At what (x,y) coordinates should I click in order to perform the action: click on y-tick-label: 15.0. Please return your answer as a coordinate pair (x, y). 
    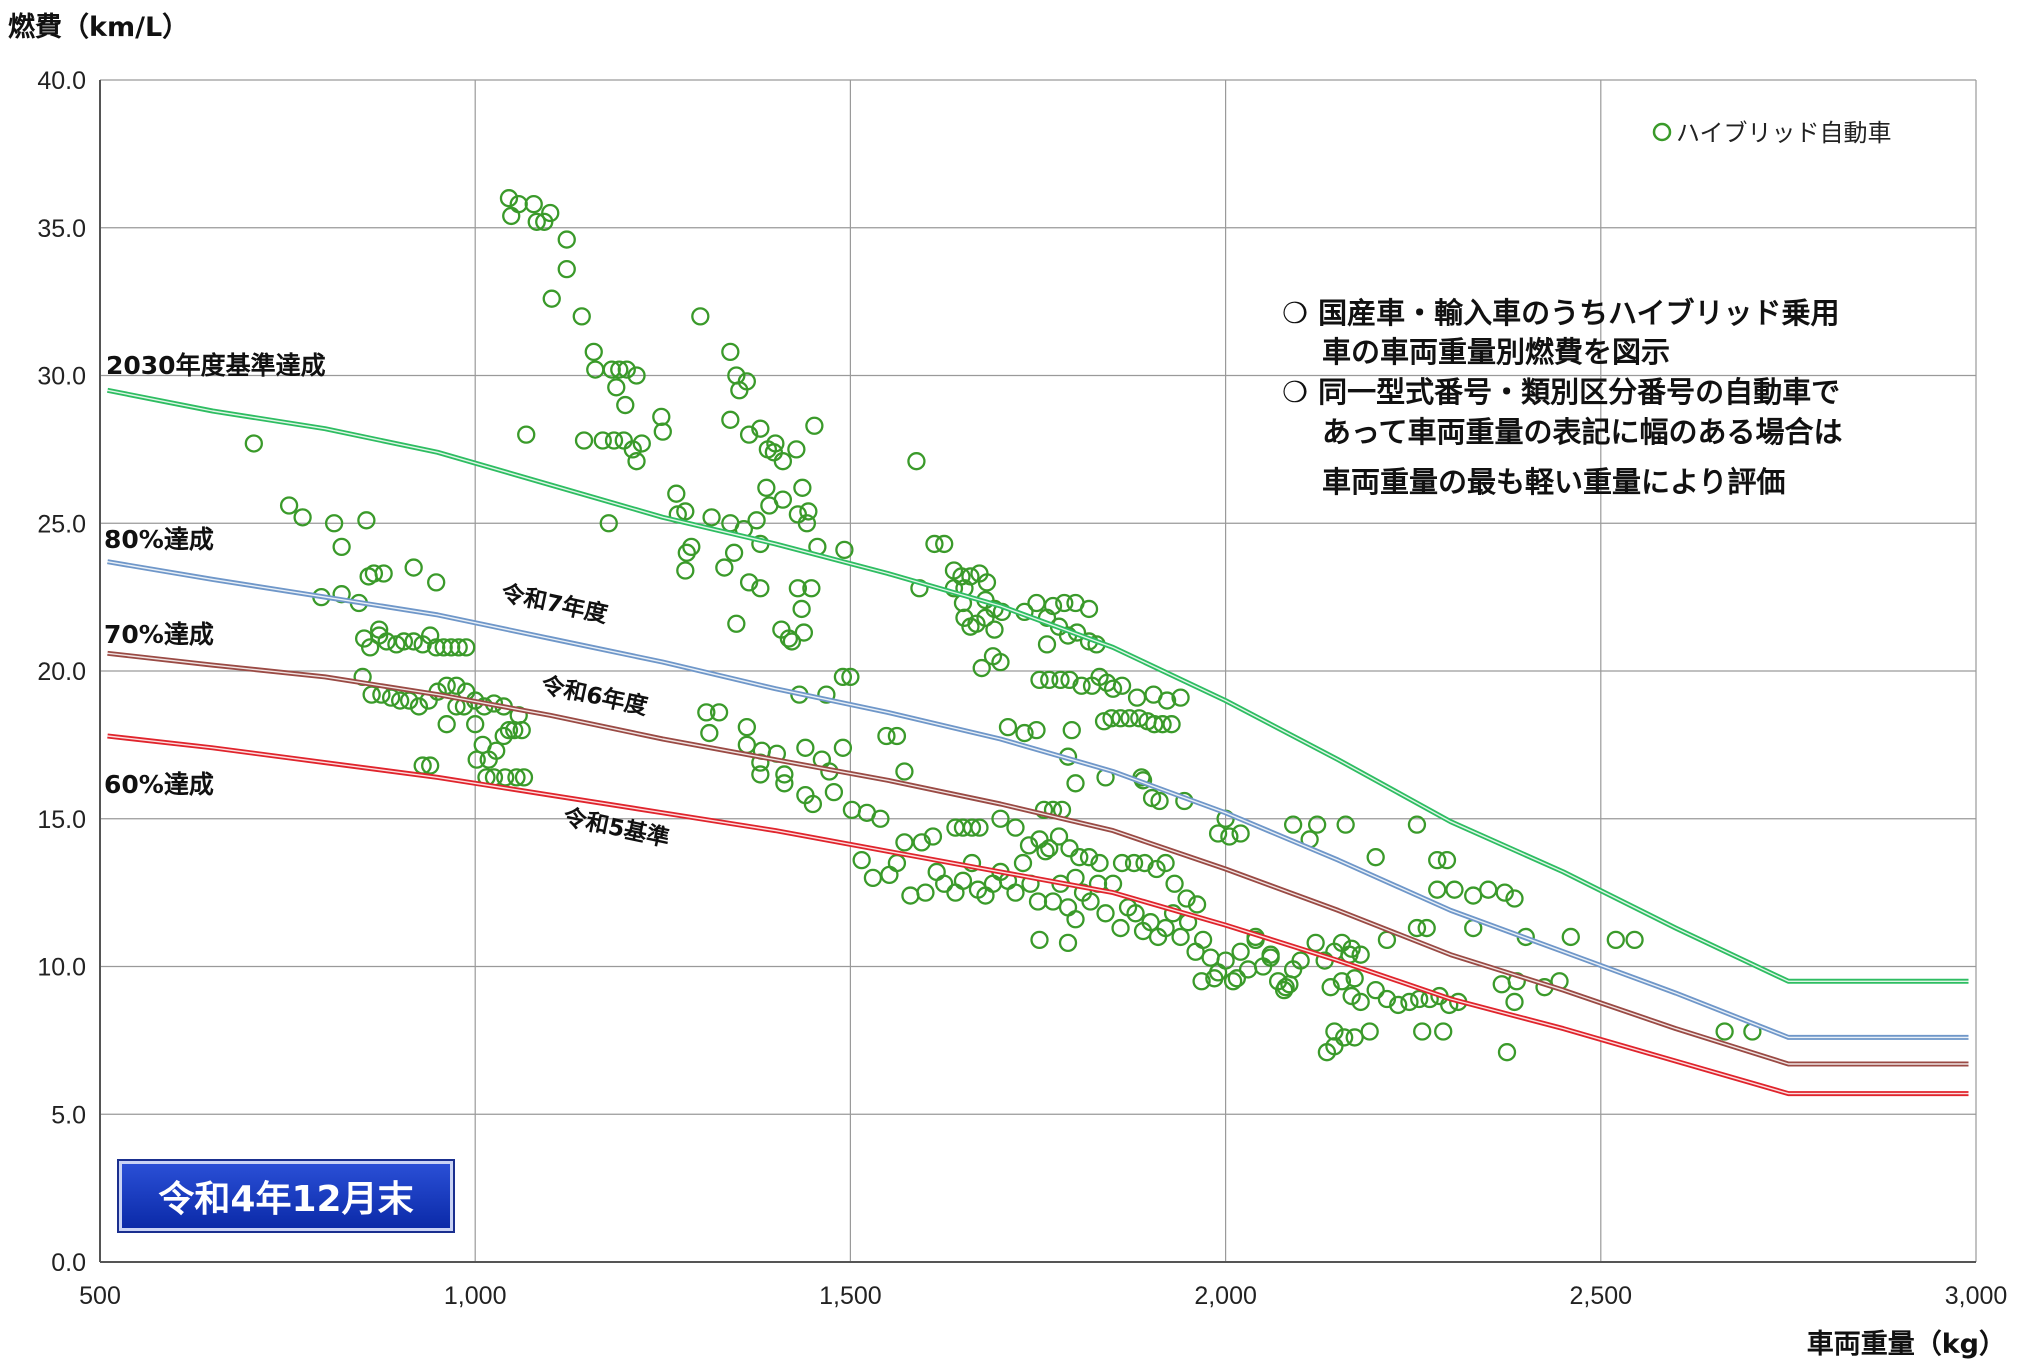
    Looking at the image, I should click on (61, 820).